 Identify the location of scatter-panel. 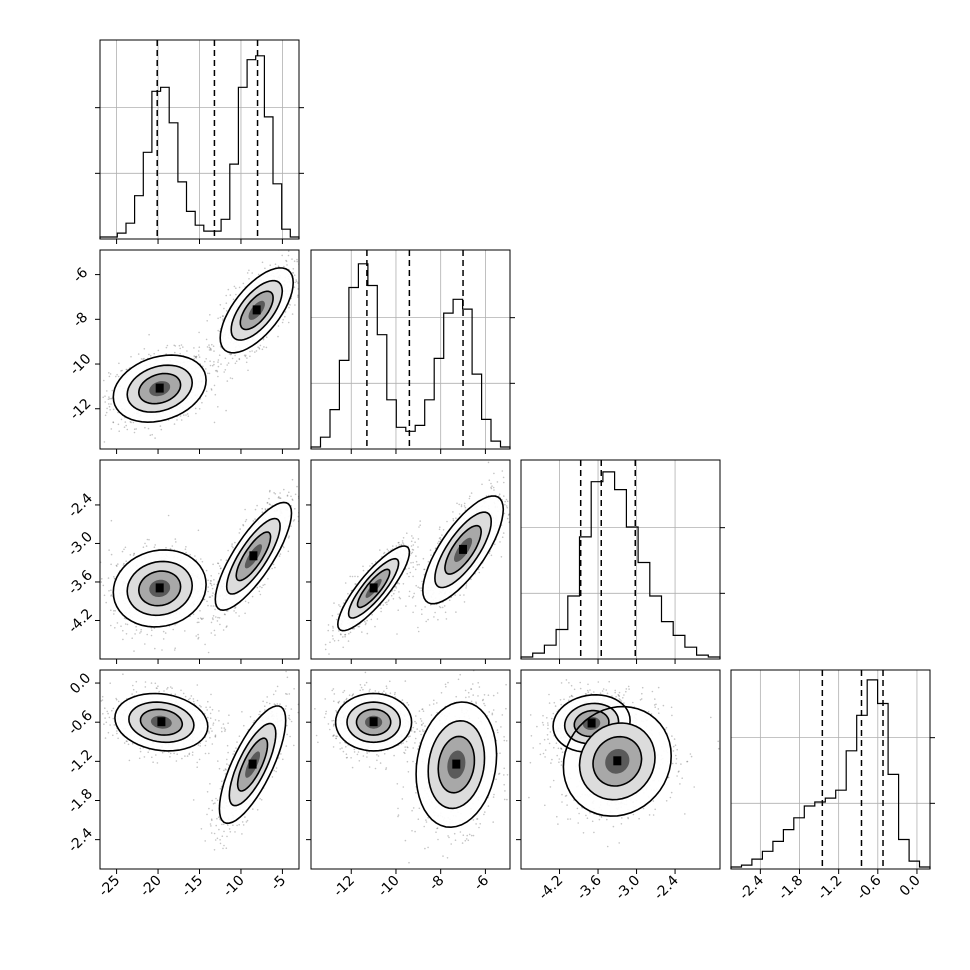
(410, 559).